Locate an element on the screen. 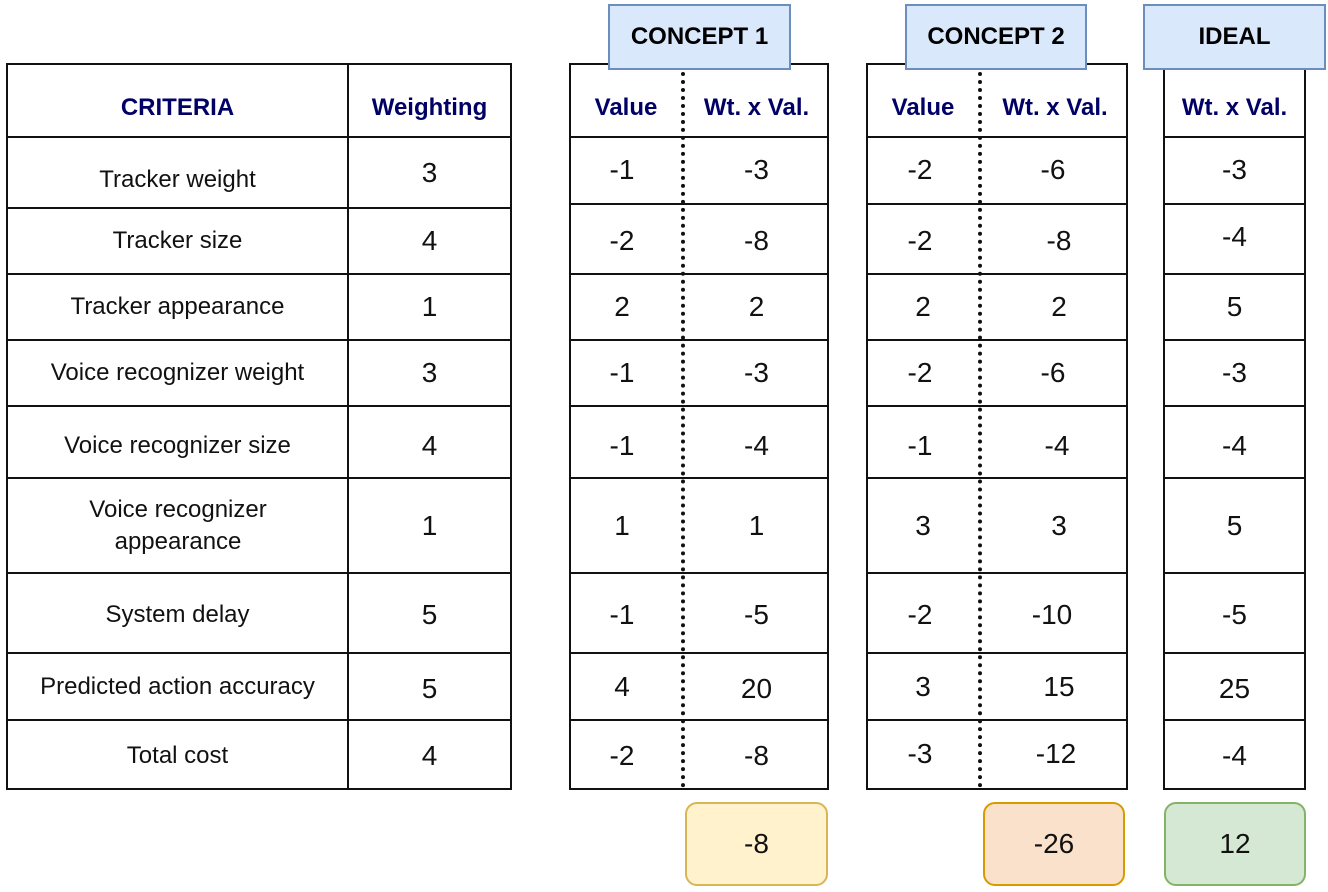 Image resolution: width=1328 pixels, height=892 pixels. criterion-label: Voice recognizer weight is located at coordinates (177, 372).